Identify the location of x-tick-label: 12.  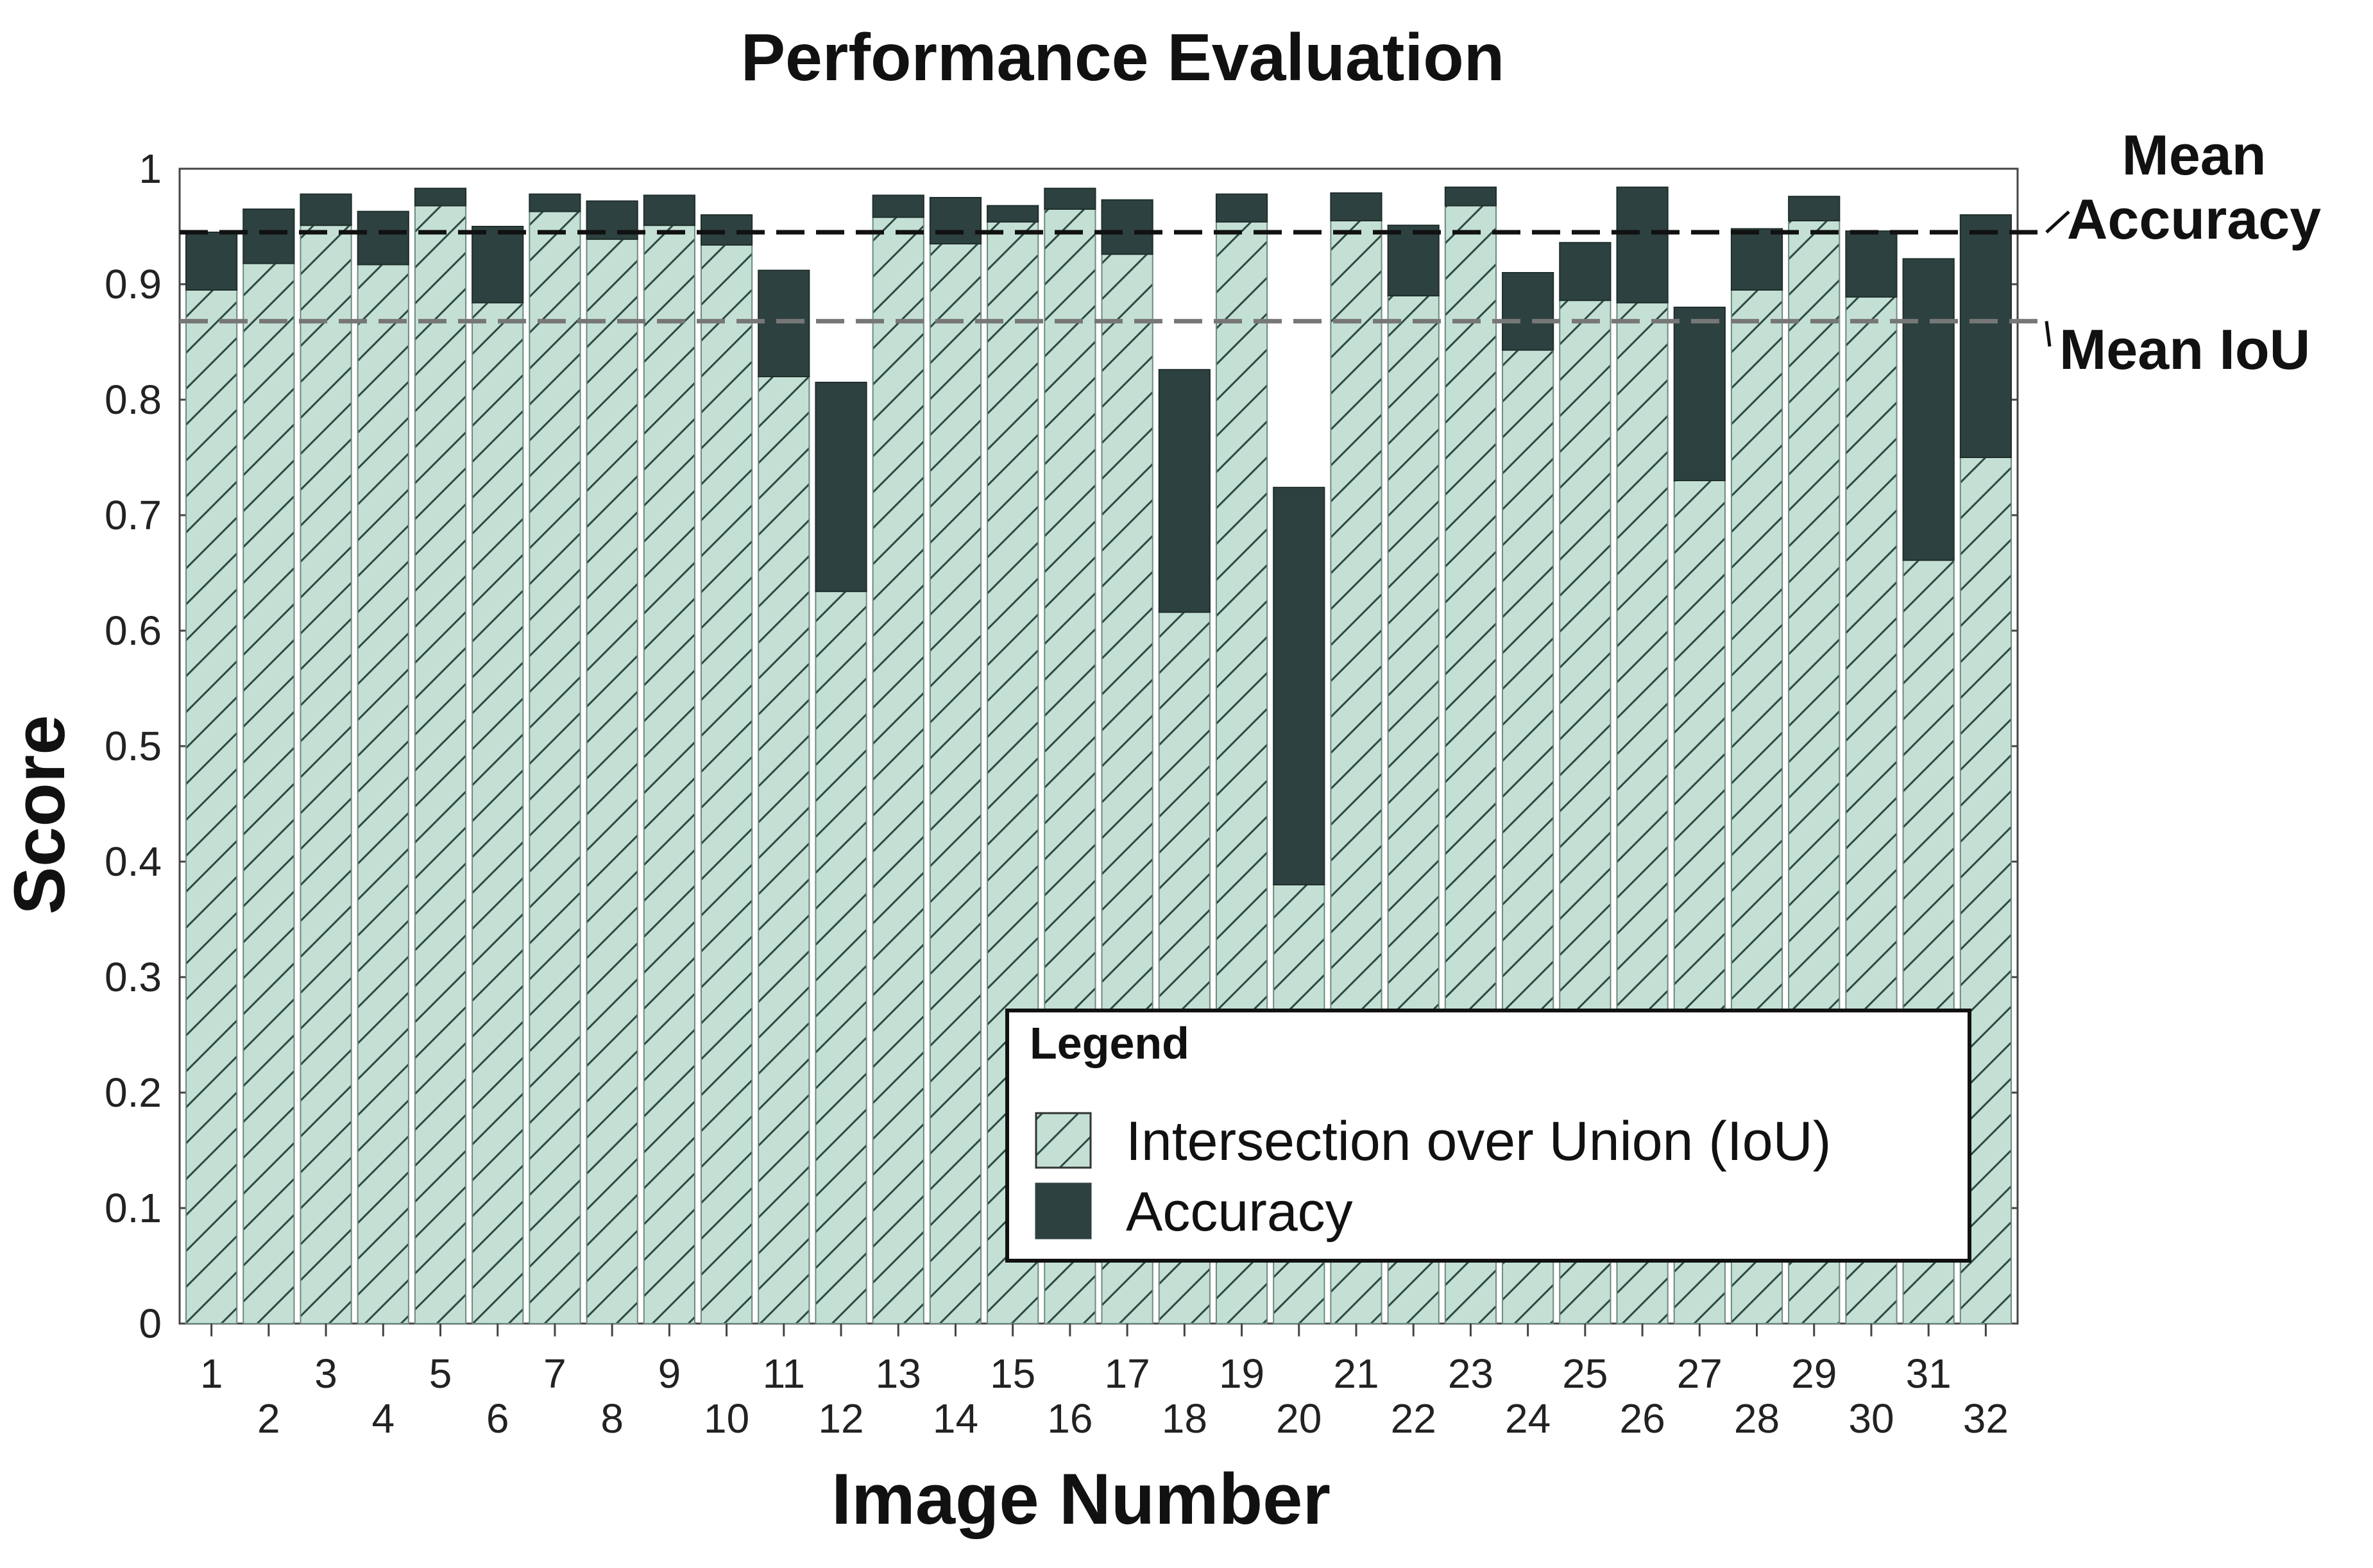
(840, 1418).